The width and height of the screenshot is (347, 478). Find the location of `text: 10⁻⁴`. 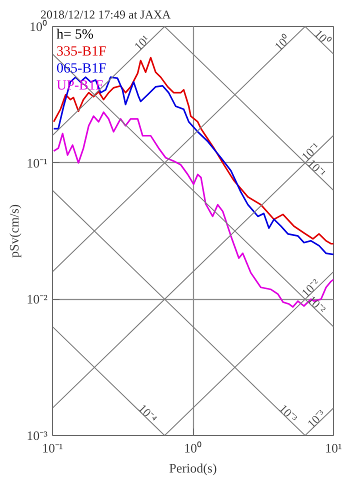

text: 10⁻⁴ is located at coordinates (148, 413).